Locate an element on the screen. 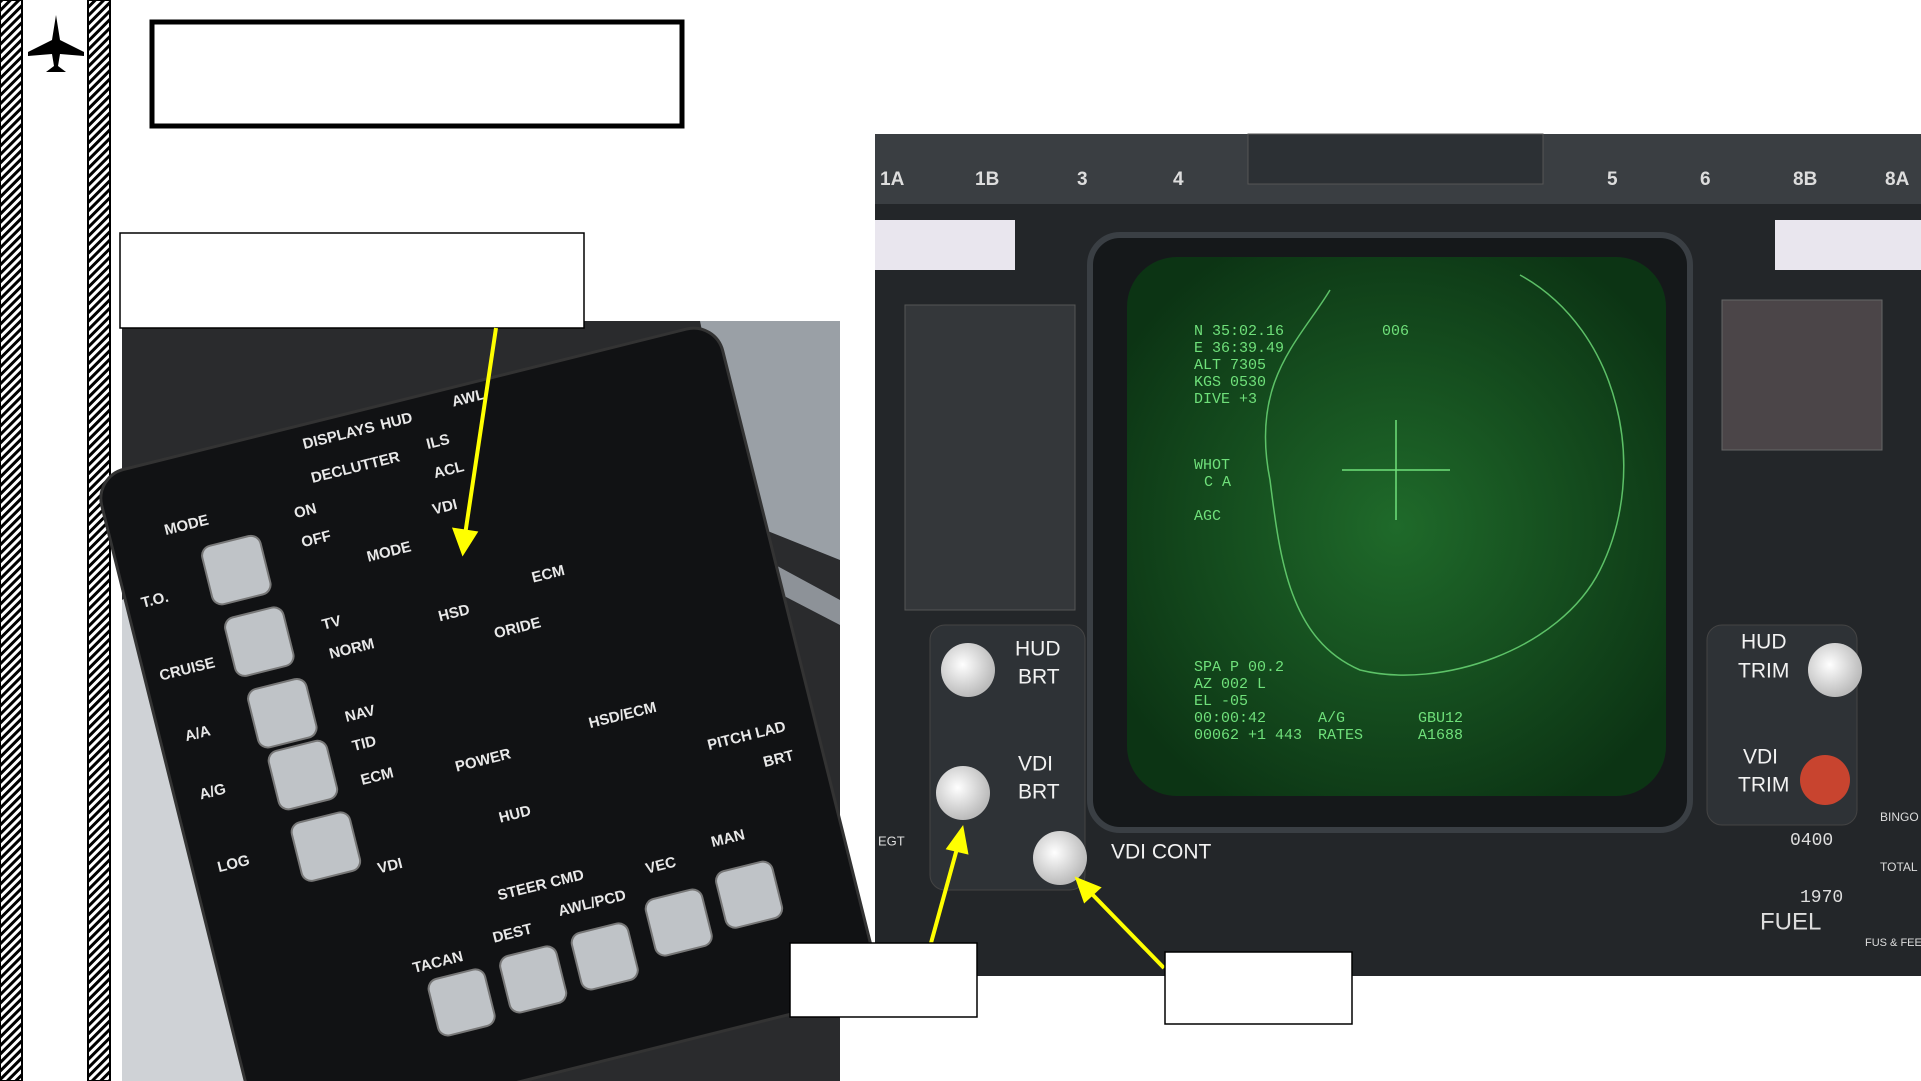 The height and width of the screenshot is (1081, 1921). jet-icon is located at coordinates (56, 43).